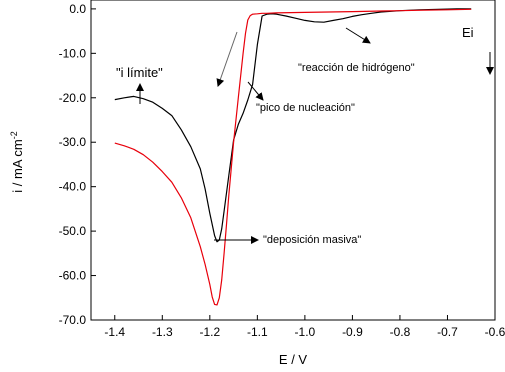  What do you see at coordinates (139, 72) in the screenshot?
I see `annotation-limit: "i límite"` at bounding box center [139, 72].